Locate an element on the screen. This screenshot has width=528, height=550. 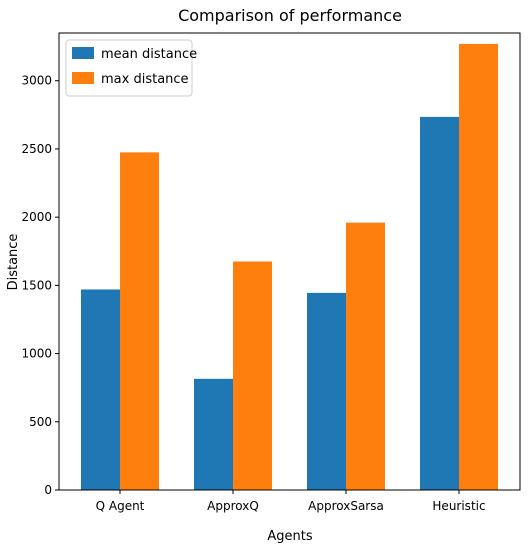
legend-box is located at coordinates (129, 68).